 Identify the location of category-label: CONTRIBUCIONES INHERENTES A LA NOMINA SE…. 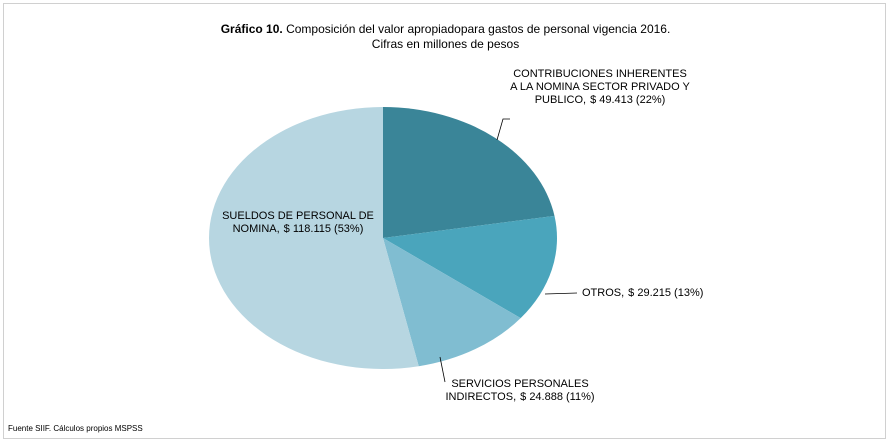
(600, 87).